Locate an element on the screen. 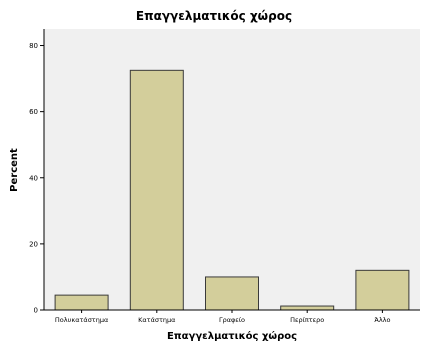  x-axis-title: Επαγγελματικός χώρος is located at coordinates (232, 336).